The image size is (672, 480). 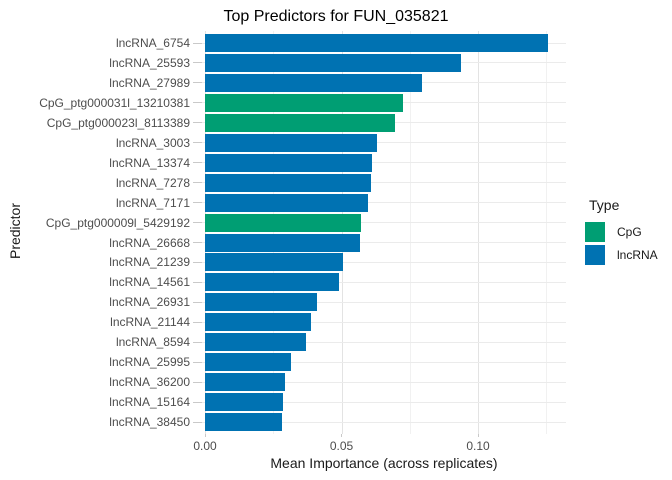 What do you see at coordinates (150, 322) in the screenshot?
I see `y-axis-label: lncRNA_21144` at bounding box center [150, 322].